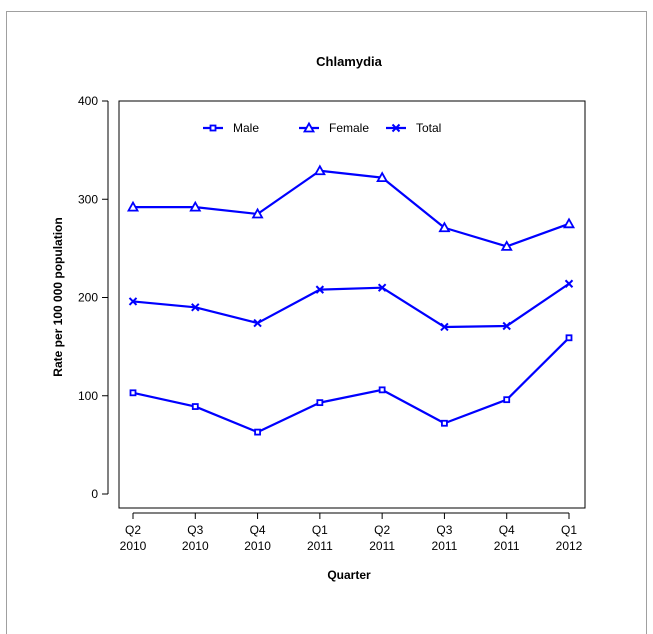 The width and height of the screenshot is (653, 634). I want to click on series-male, so click(351, 385).